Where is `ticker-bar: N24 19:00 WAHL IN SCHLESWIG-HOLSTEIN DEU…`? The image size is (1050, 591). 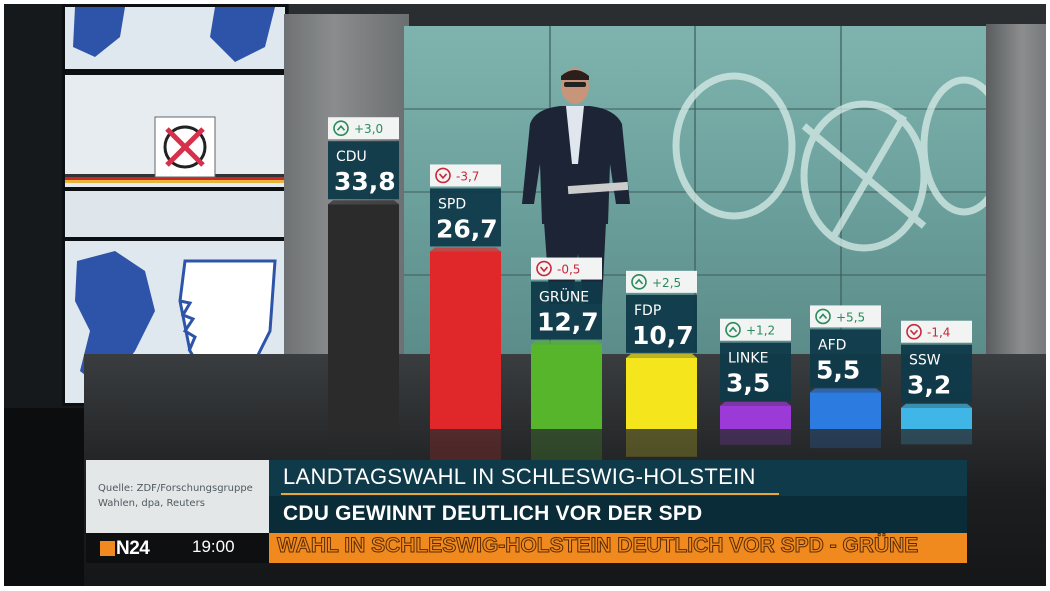 ticker-bar: N24 19:00 WAHL IN SCHLESWIG-HOLSTEIN DEU… is located at coordinates (526, 548).